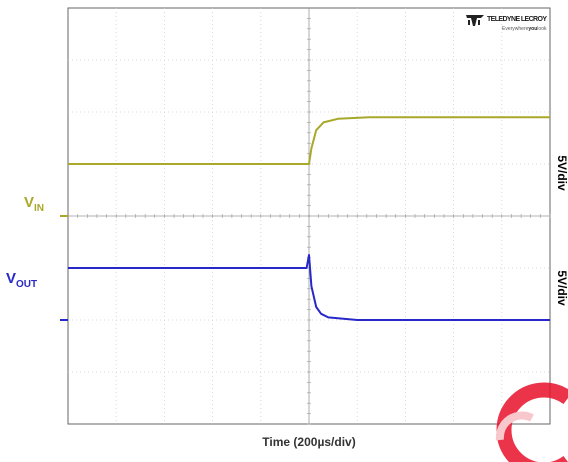 The height and width of the screenshot is (462, 568). What do you see at coordinates (309, 140) in the screenshot?
I see `trace-vin` at bounding box center [309, 140].